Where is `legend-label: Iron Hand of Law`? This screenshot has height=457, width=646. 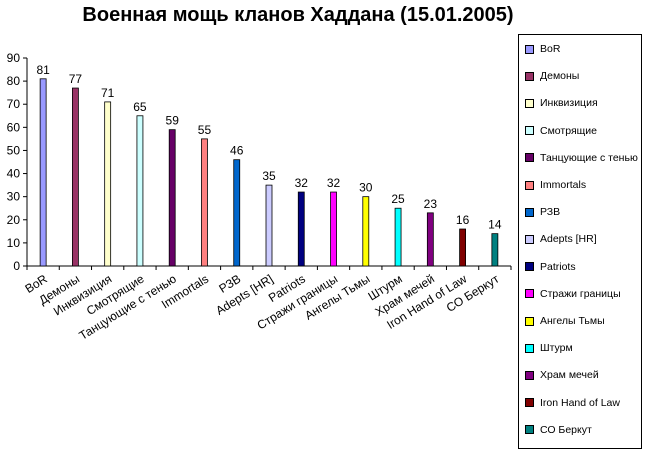 legend-label: Iron Hand of Law is located at coordinates (580, 402).